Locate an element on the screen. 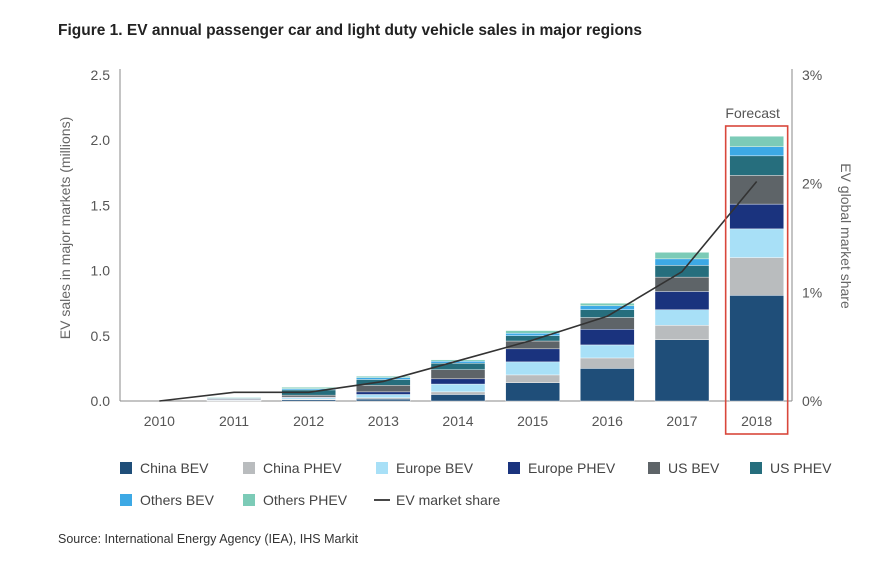  y2-tick-label: 0% is located at coordinates (812, 401).